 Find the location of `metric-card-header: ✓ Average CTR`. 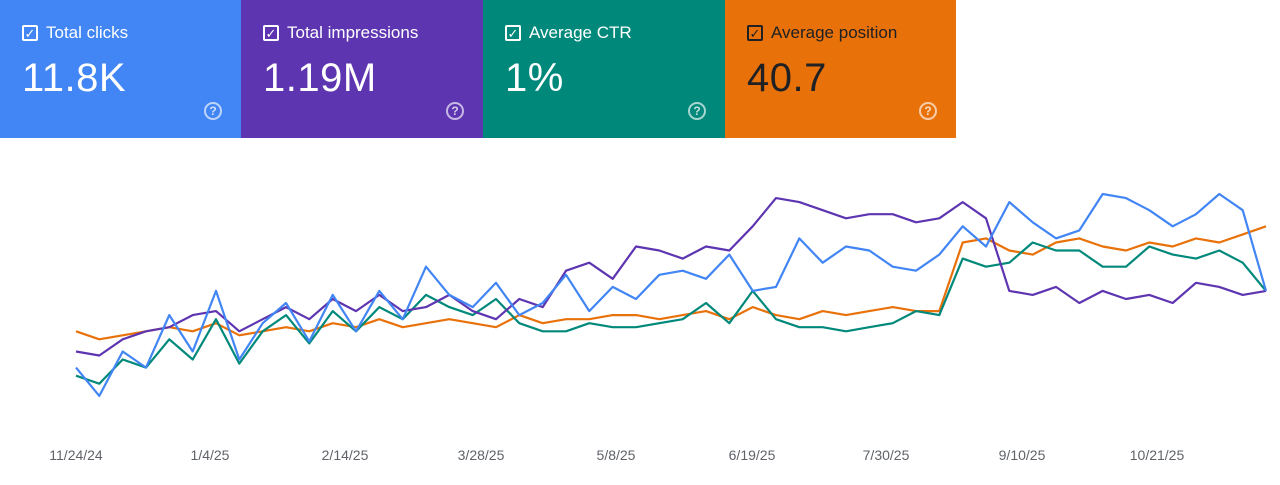

metric-card-header: ✓ Average CTR is located at coordinates (615, 33).